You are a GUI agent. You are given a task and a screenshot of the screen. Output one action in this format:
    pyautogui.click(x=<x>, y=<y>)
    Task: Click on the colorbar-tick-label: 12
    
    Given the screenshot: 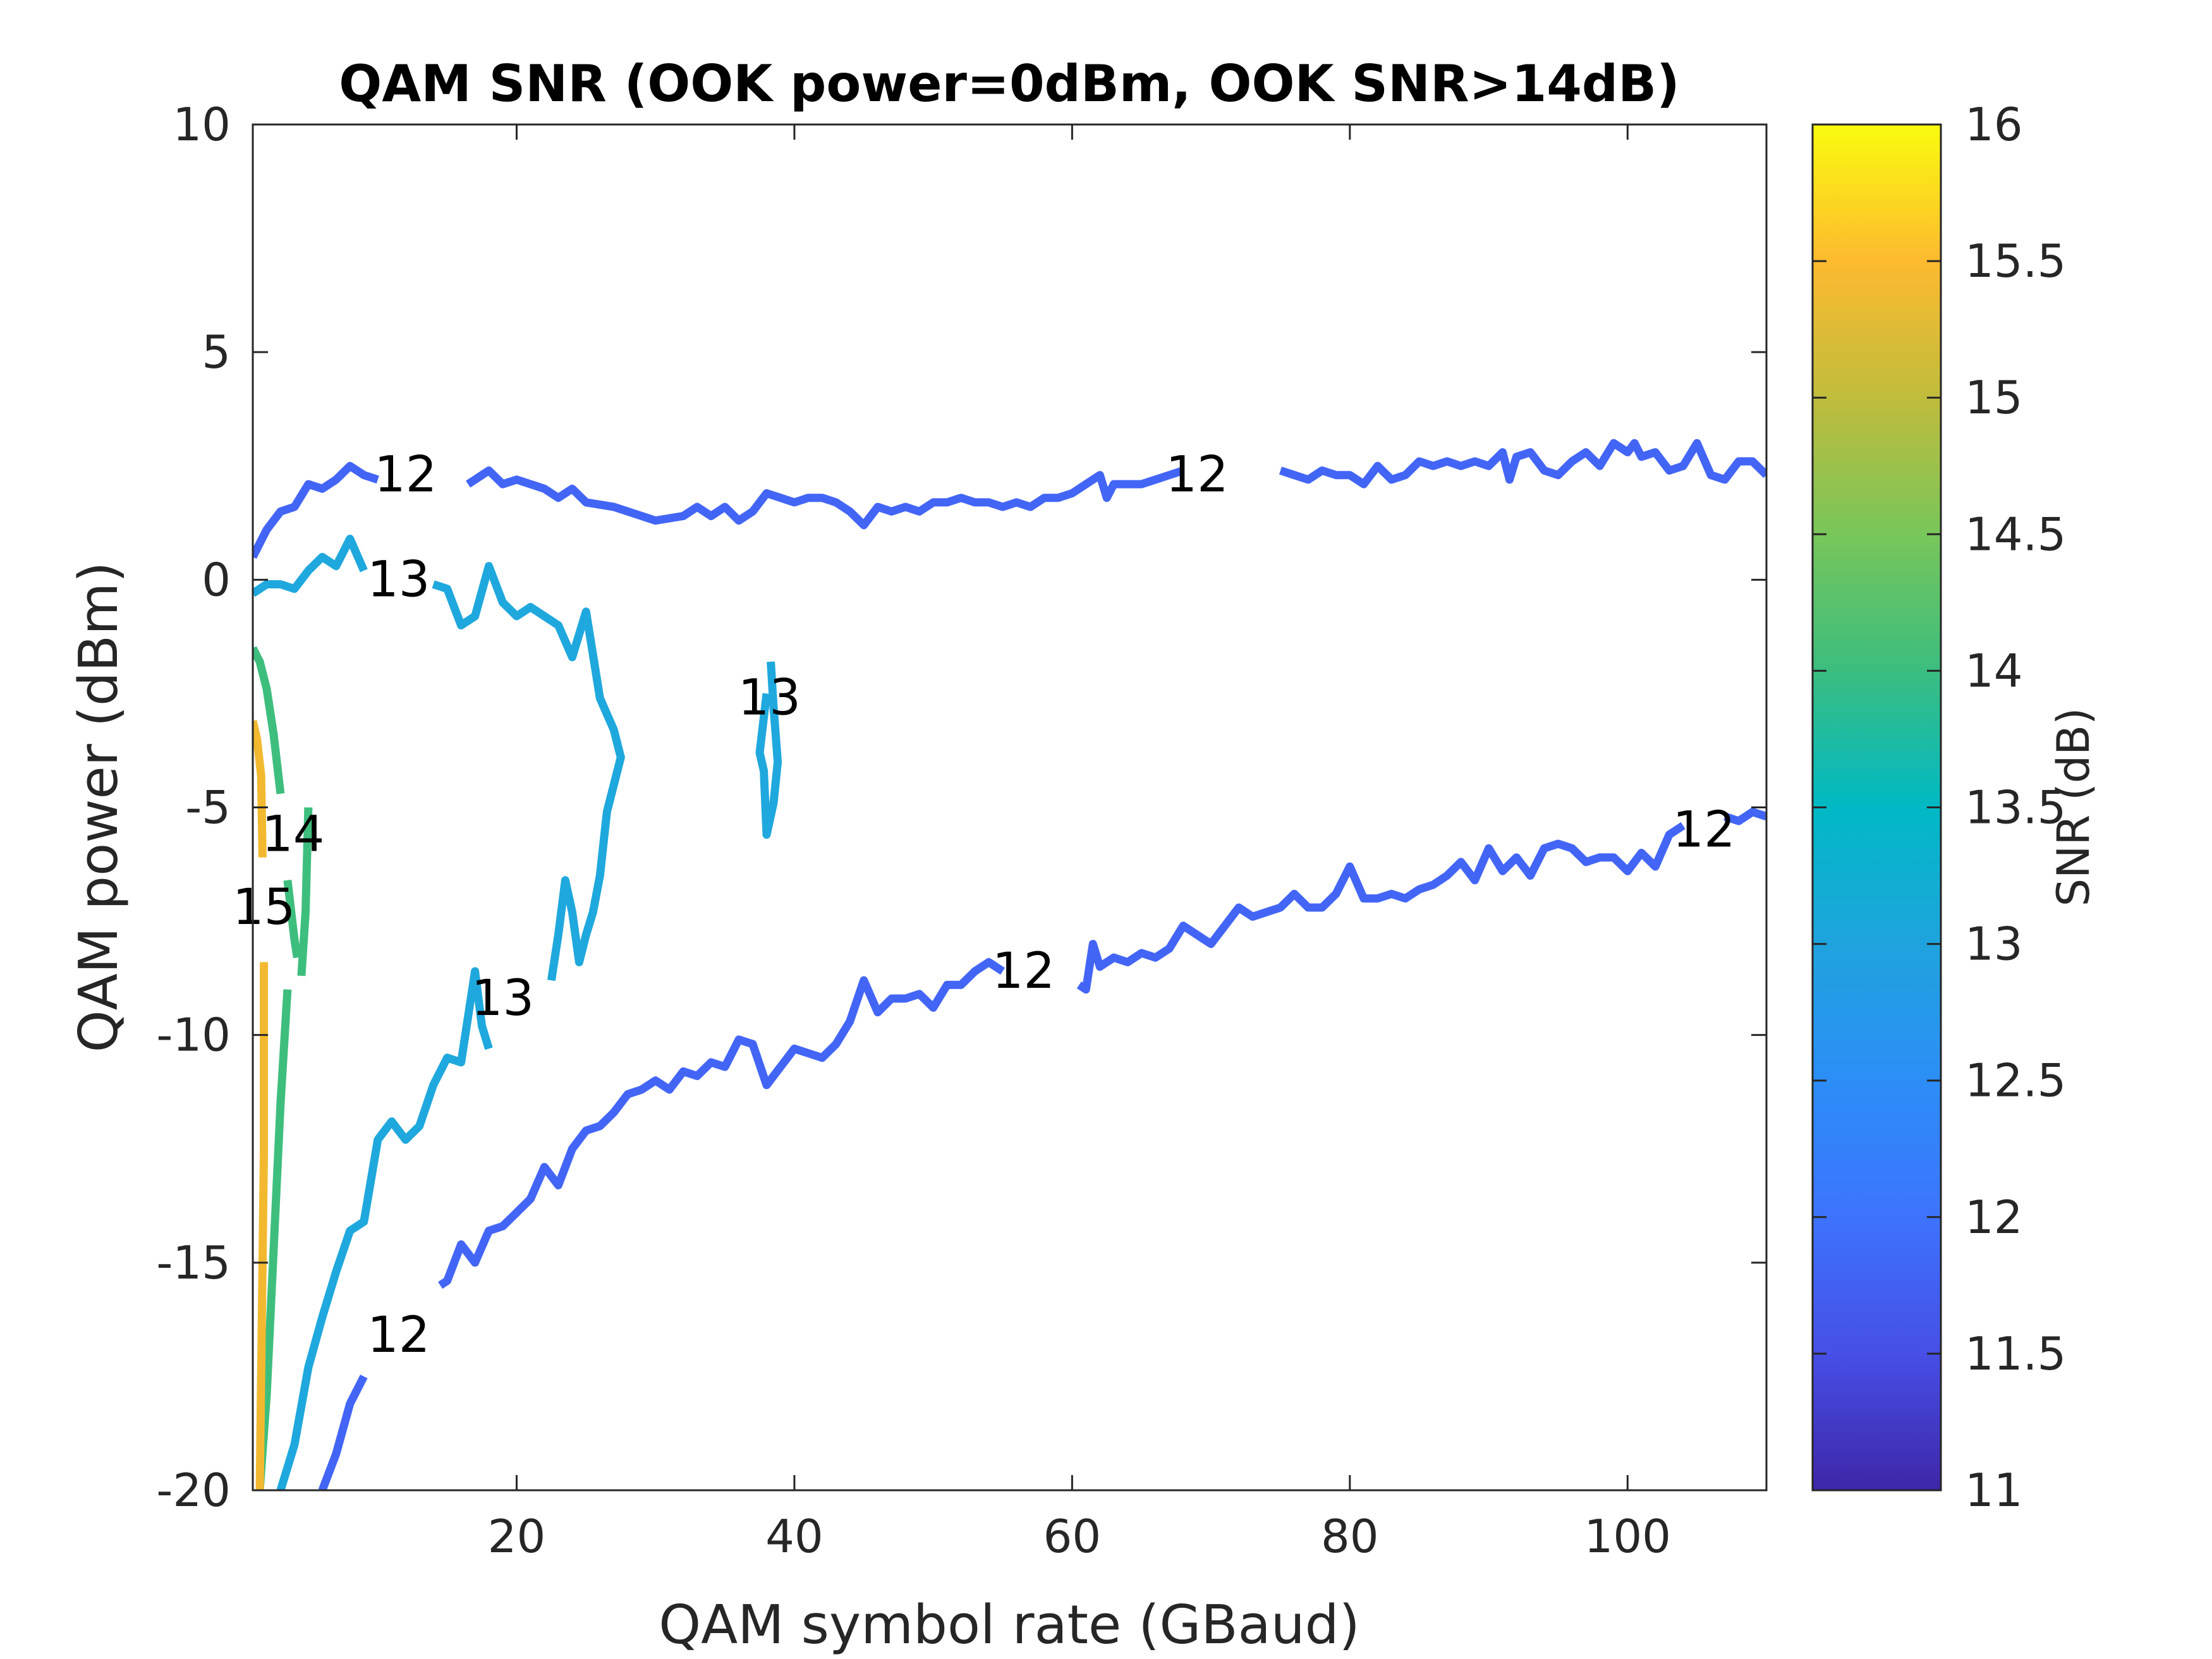 What is the action you would take?
    pyautogui.click(x=1994, y=1217)
    